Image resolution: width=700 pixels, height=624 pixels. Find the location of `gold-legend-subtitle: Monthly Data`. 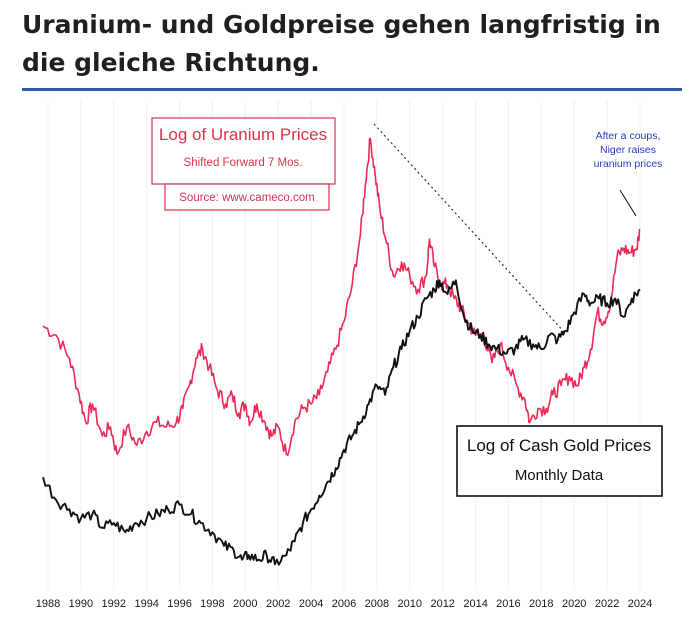

gold-legend-subtitle: Monthly Data is located at coordinates (559, 475).